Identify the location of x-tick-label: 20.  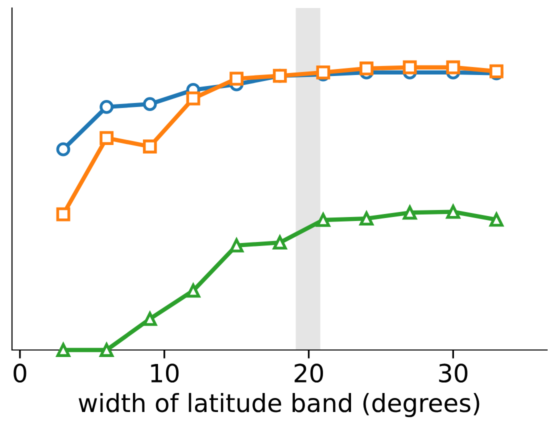
(308, 373).